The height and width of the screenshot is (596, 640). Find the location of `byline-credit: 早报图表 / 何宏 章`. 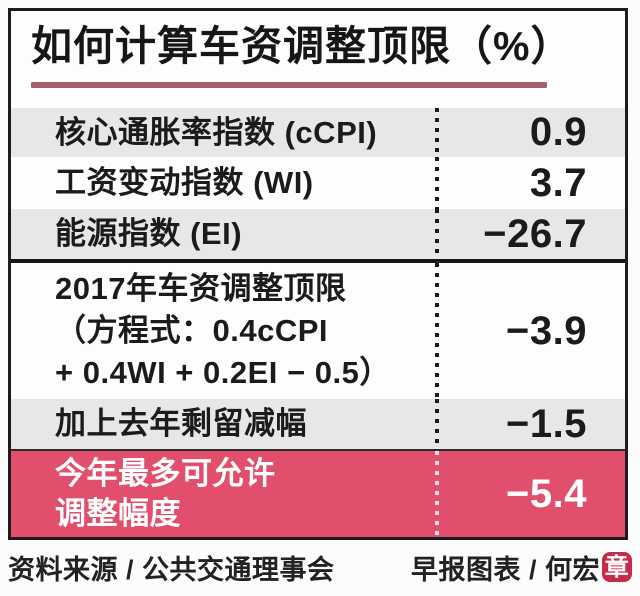

byline-credit: 早报图表 / 何宏 章 is located at coordinates (521, 567).